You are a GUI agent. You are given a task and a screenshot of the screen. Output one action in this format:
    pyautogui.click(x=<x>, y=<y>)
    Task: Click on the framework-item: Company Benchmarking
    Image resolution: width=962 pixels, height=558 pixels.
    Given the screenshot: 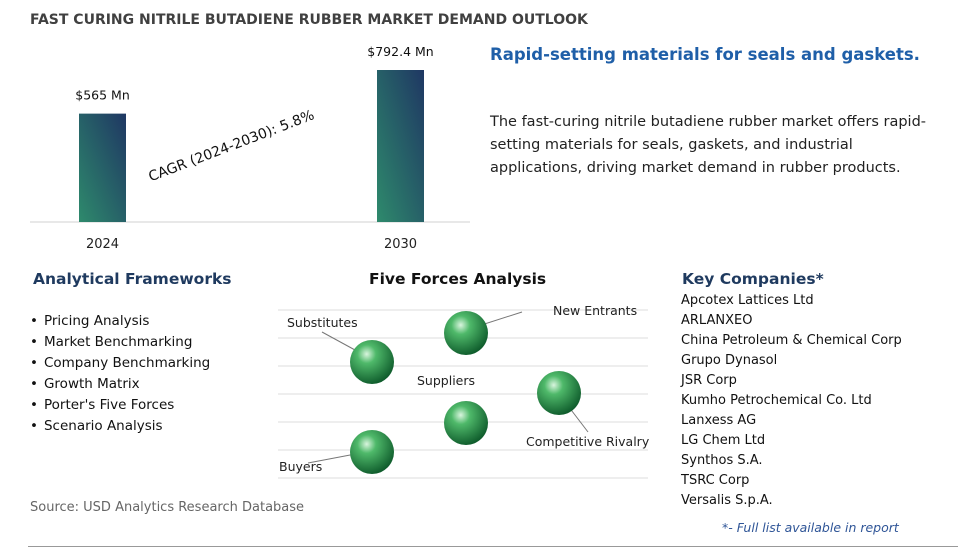 What is the action you would take?
    pyautogui.click(x=120, y=365)
    